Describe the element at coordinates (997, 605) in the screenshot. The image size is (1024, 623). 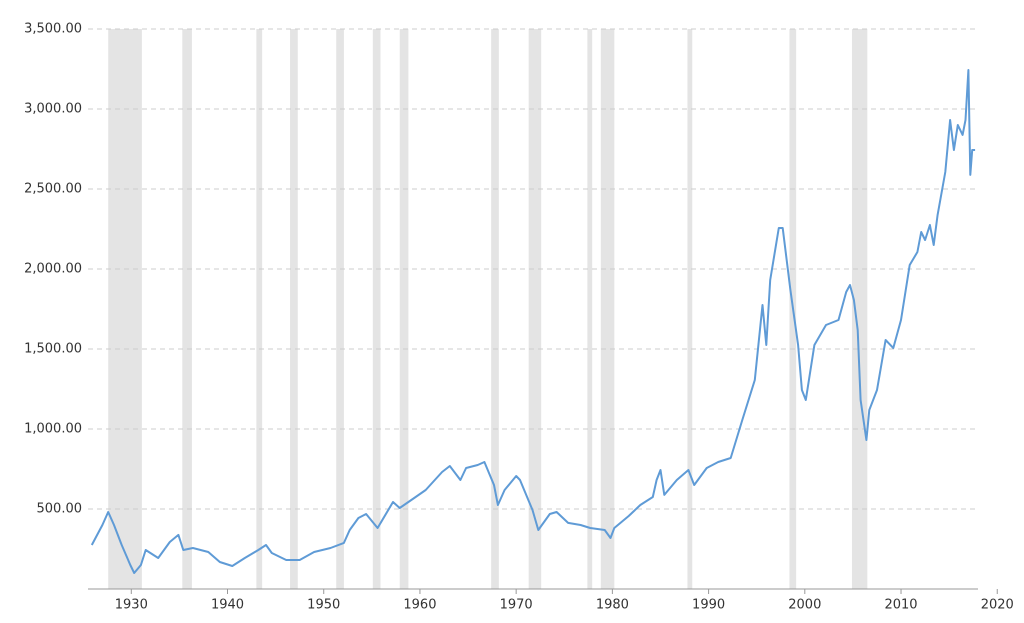
I see `x-tick-label: 2020` at that location.